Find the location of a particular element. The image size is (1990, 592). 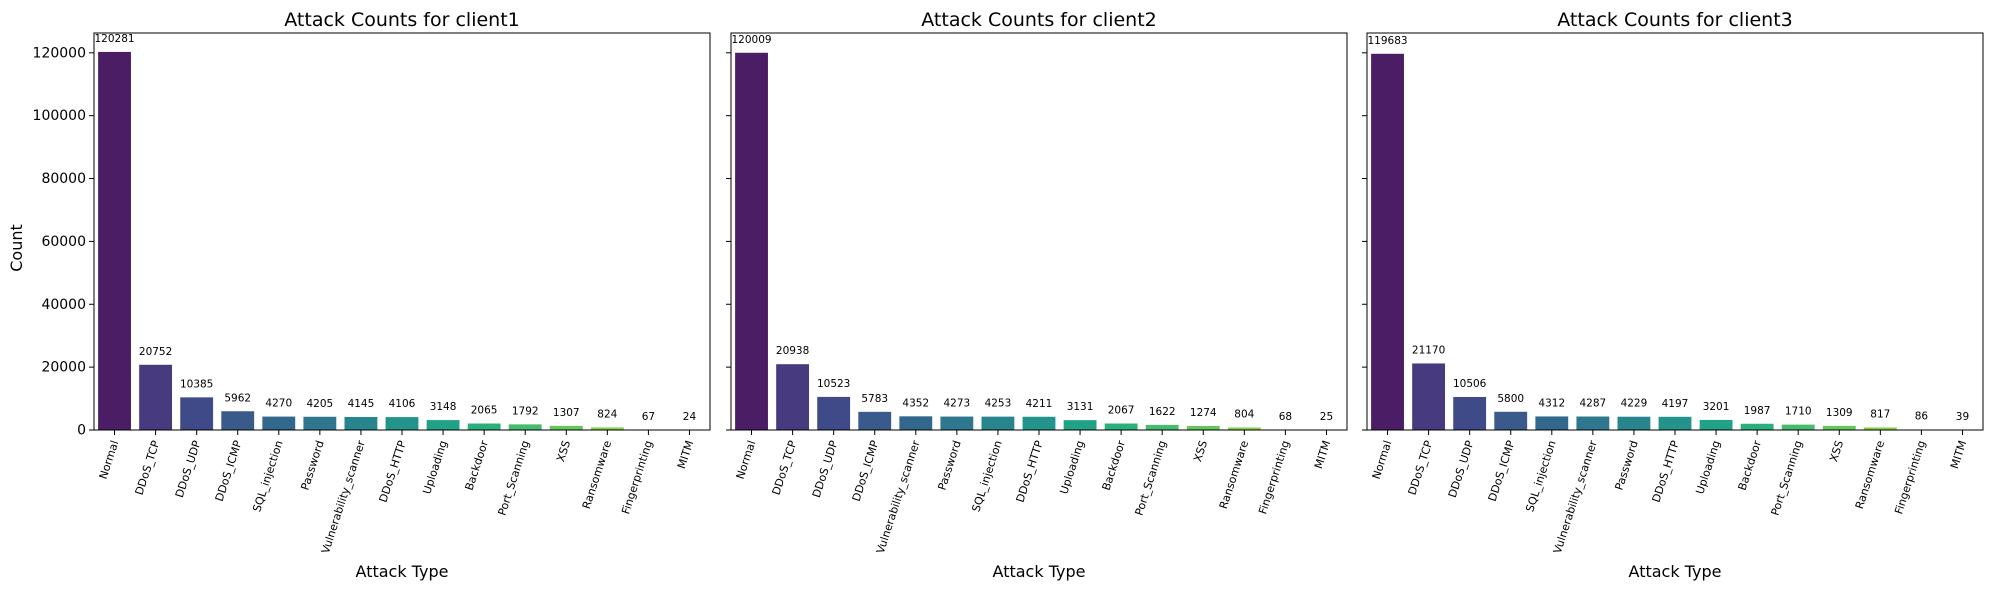

figure-y-axis-label: Count is located at coordinates (16, 248).